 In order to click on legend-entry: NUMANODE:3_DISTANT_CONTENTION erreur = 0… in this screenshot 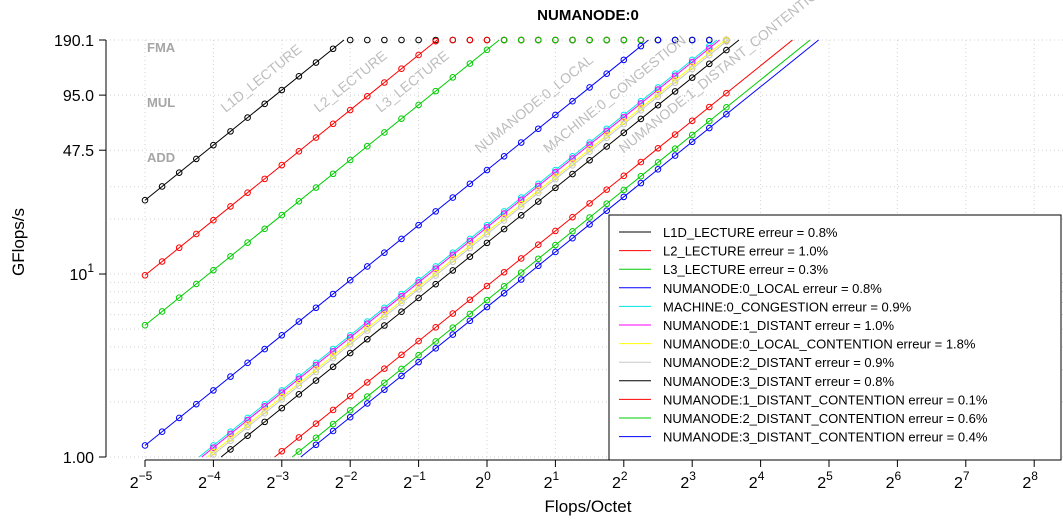, I will do `click(825, 437)`.